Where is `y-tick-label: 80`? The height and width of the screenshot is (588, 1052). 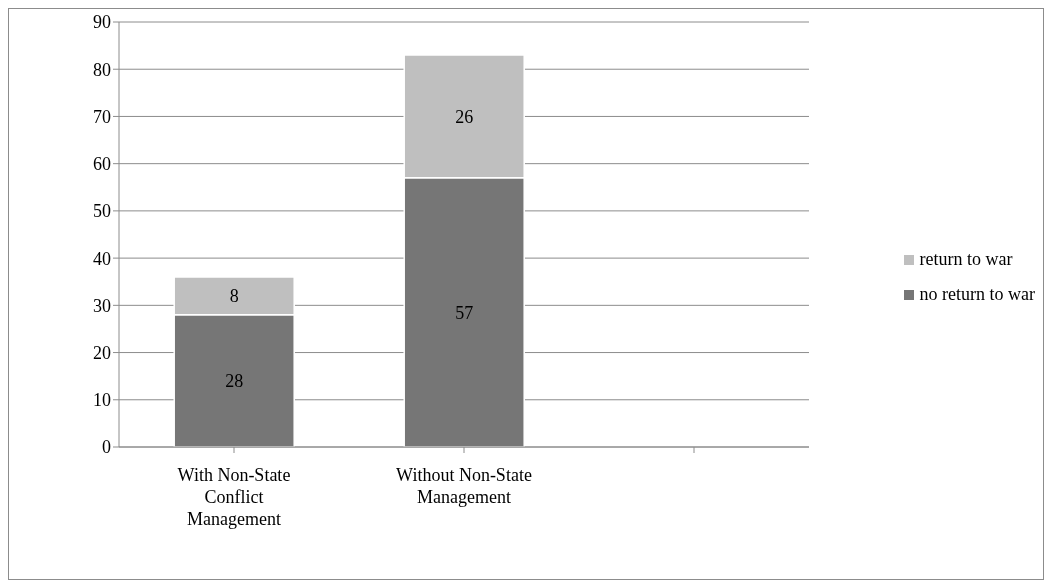 y-tick-label: 80 is located at coordinates (102, 69).